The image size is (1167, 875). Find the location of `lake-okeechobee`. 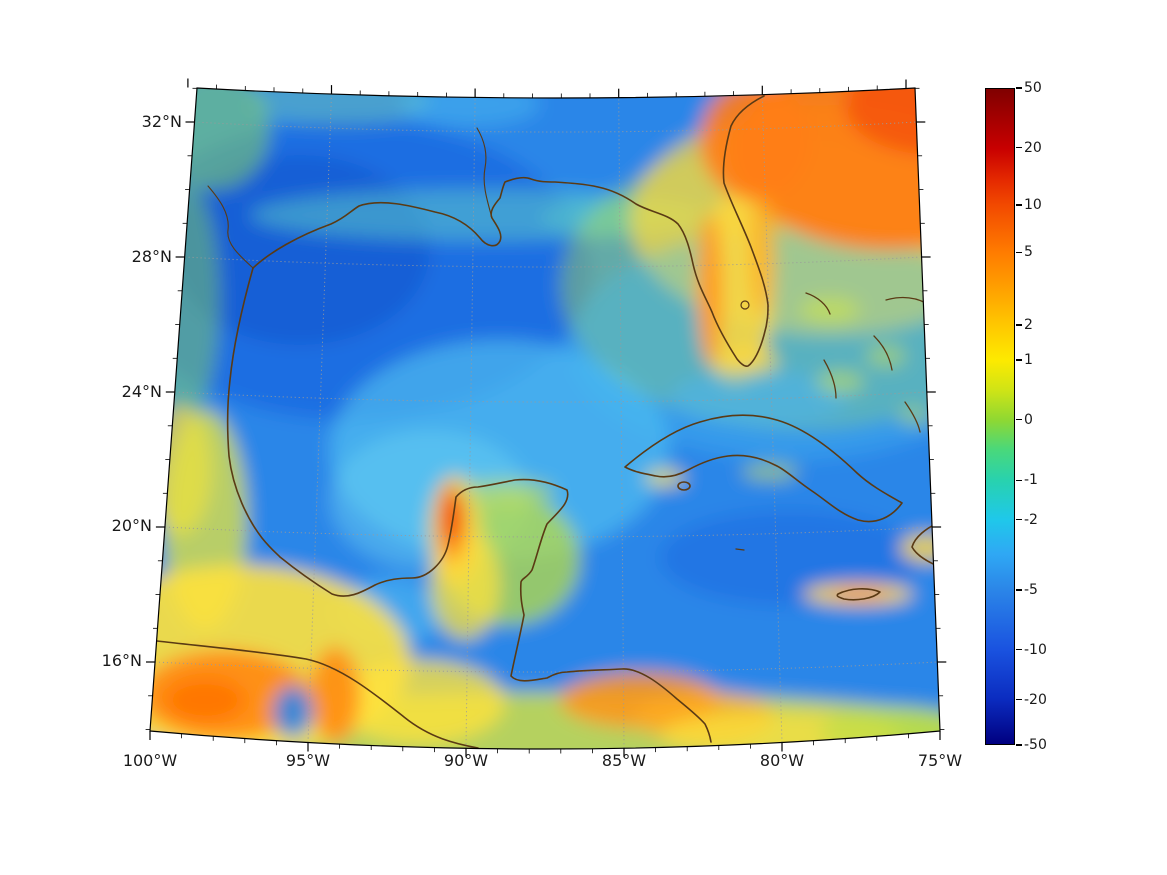

lake-okeechobee is located at coordinates (745, 305).